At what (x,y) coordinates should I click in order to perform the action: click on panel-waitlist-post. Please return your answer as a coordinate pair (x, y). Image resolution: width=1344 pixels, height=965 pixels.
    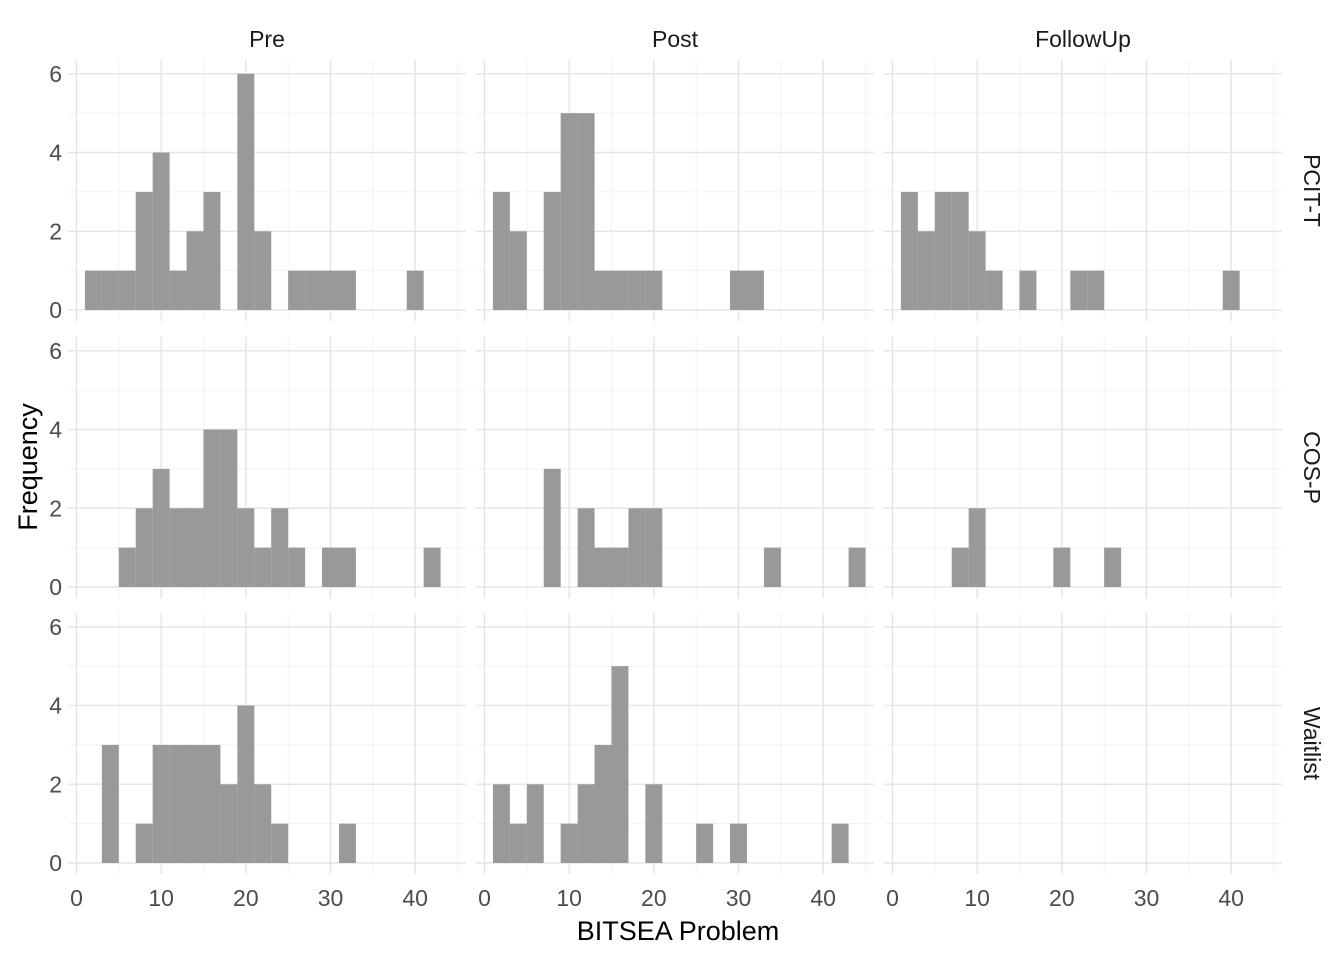
    Looking at the image, I should click on (675, 743).